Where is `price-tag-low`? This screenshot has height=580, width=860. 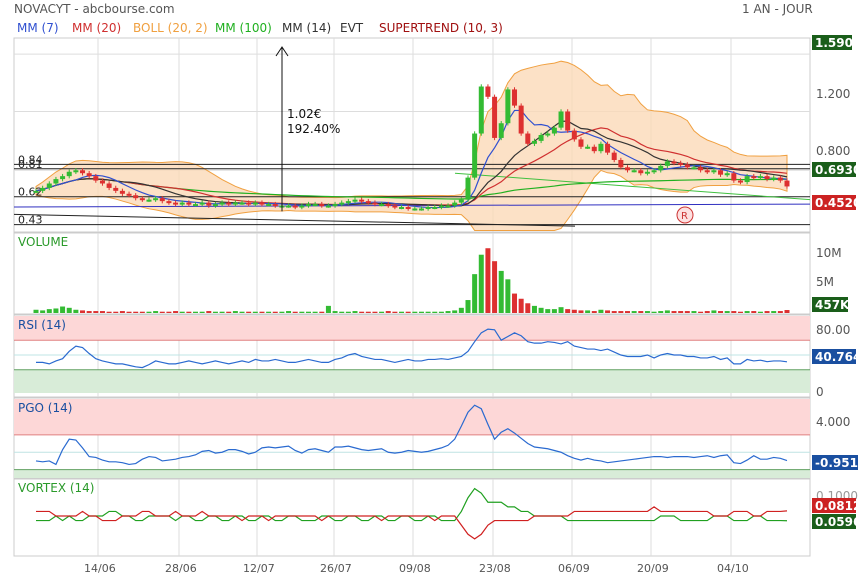 price-tag-low is located at coordinates (834, 202).